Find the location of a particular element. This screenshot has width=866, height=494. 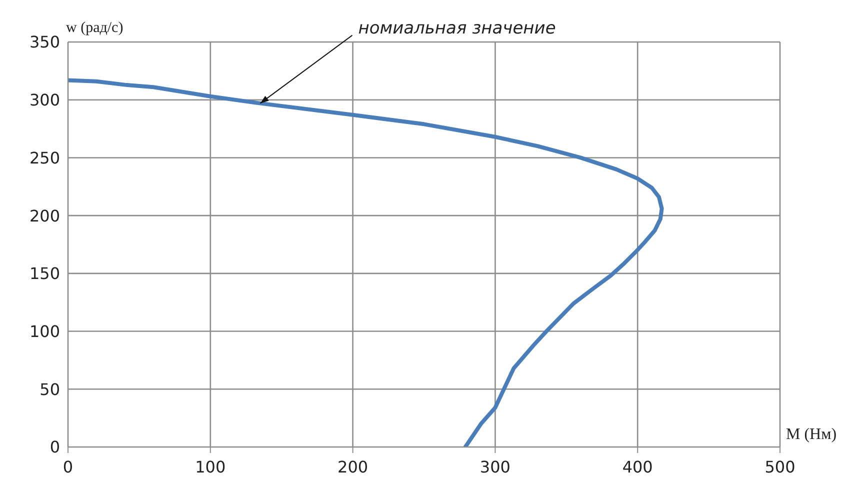

x-tick-label: 0 is located at coordinates (68, 466).